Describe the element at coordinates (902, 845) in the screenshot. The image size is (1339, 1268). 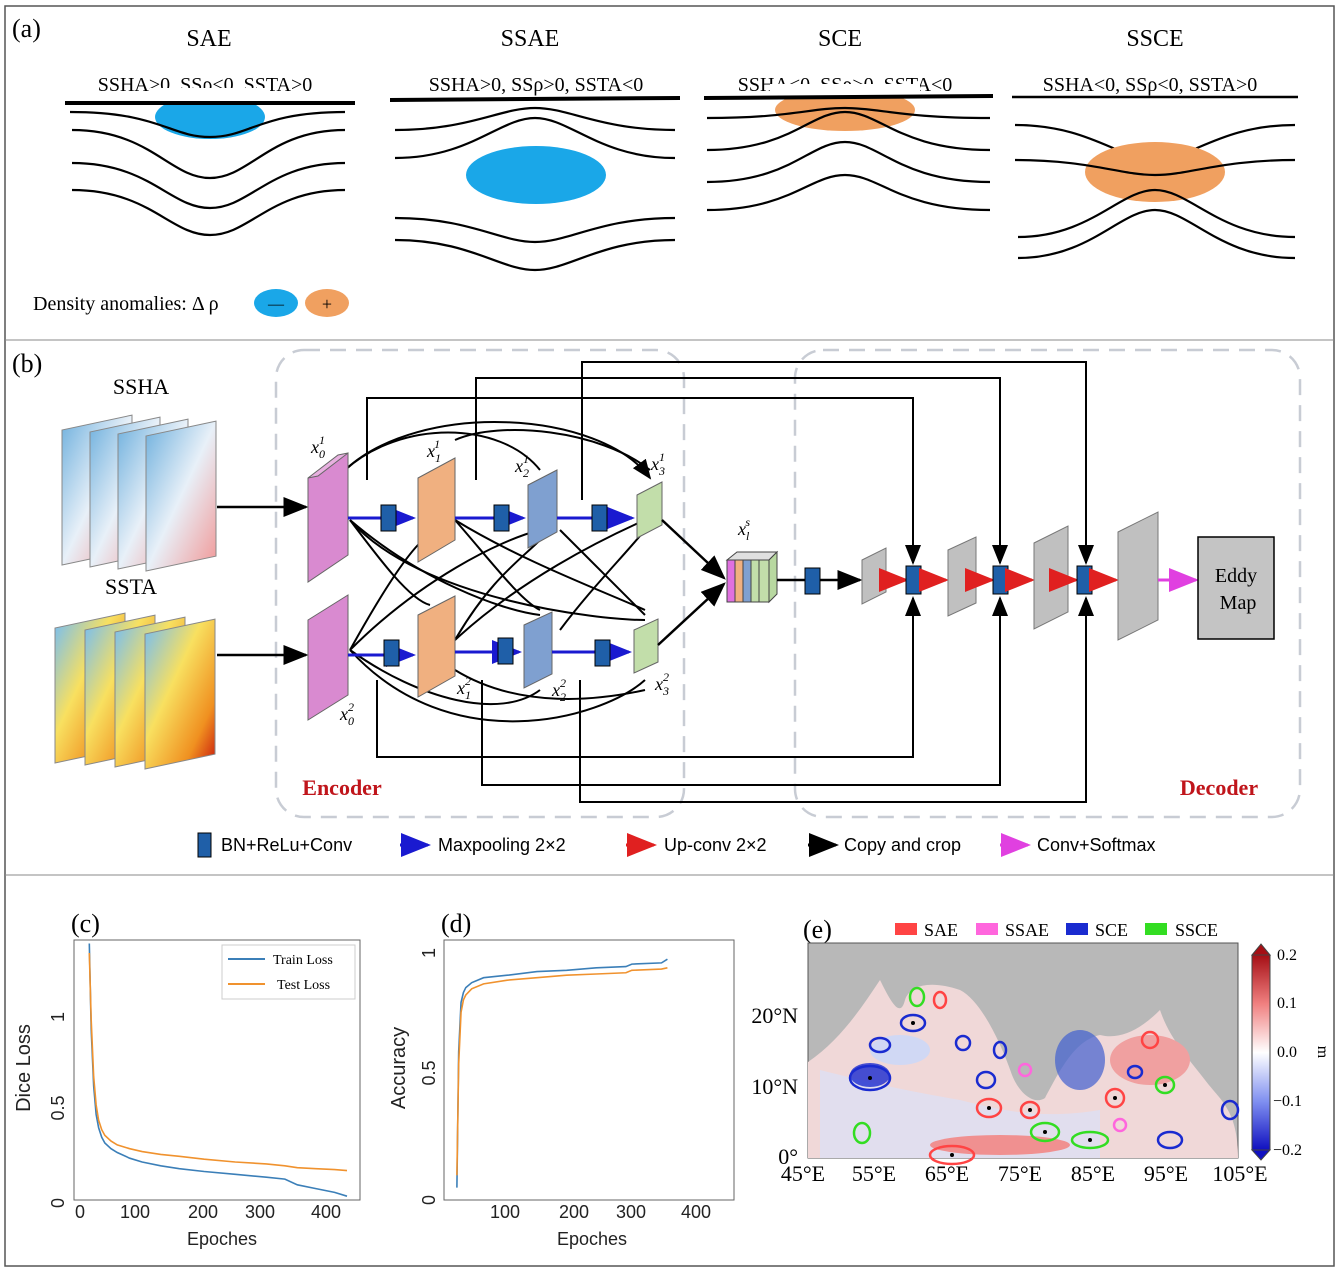
I see `legend-label: Copy and crop` at that location.